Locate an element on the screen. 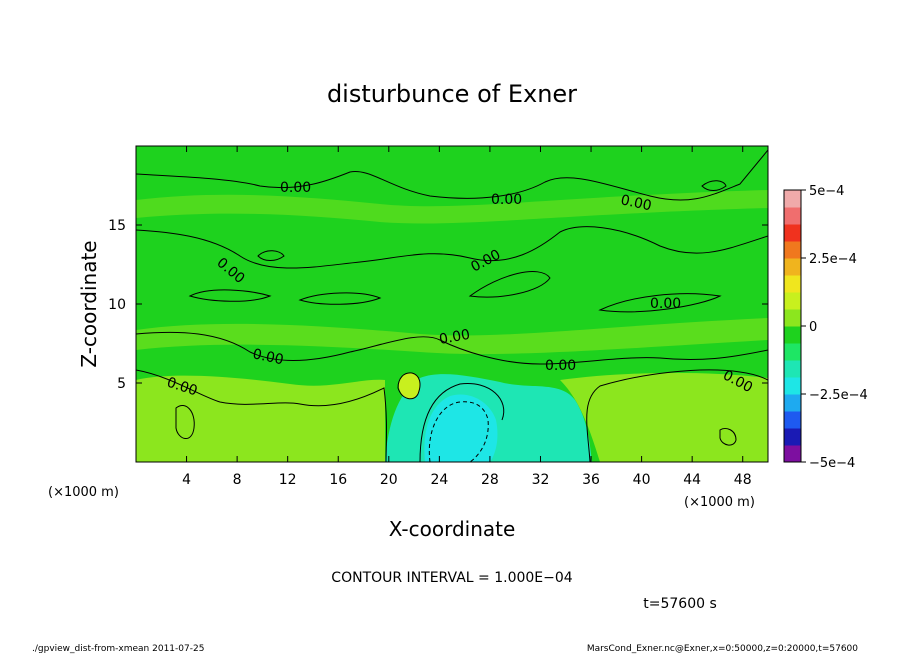 Image resolution: width=904 pixels, height=654 pixels. x-axis-label: X-coordinate is located at coordinates (452, 529).